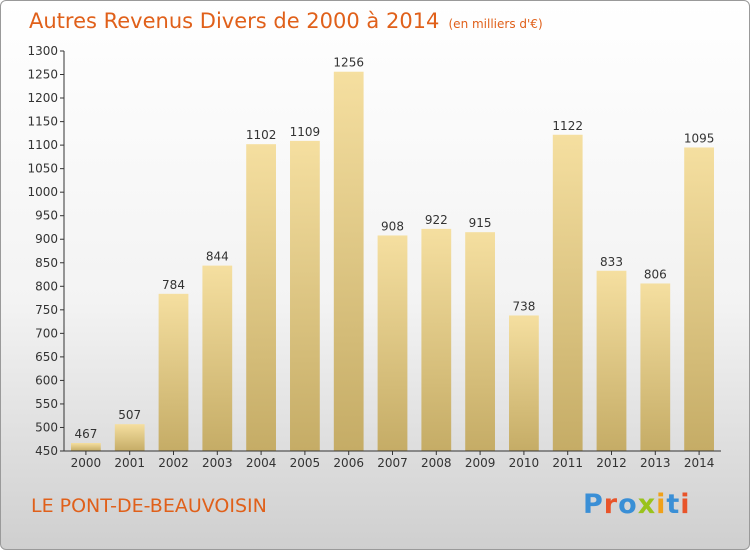  Describe the element at coordinates (46, 451) in the screenshot. I see `y-tick-label: 450` at that location.